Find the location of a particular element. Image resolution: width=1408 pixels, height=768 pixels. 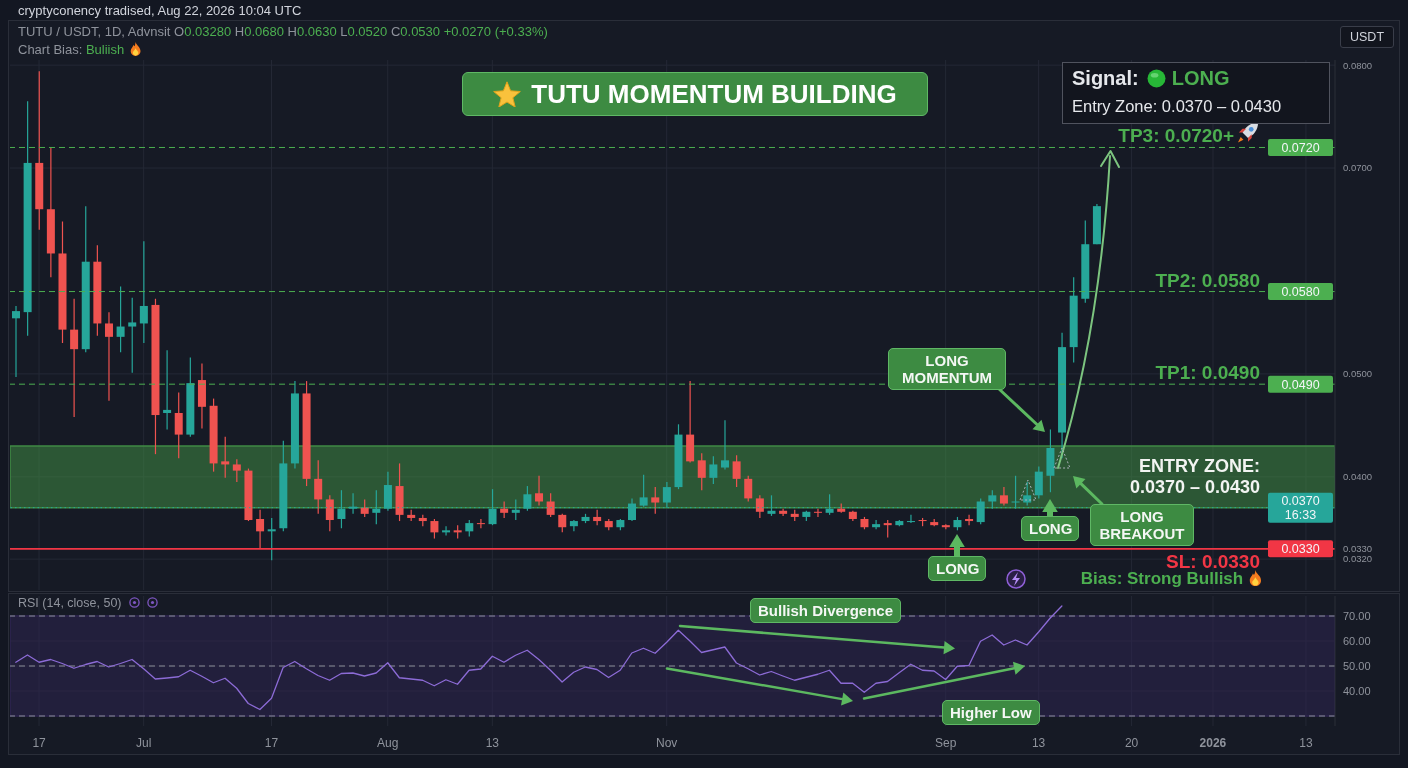

annotation: 0.0580 is located at coordinates (1300, 292).